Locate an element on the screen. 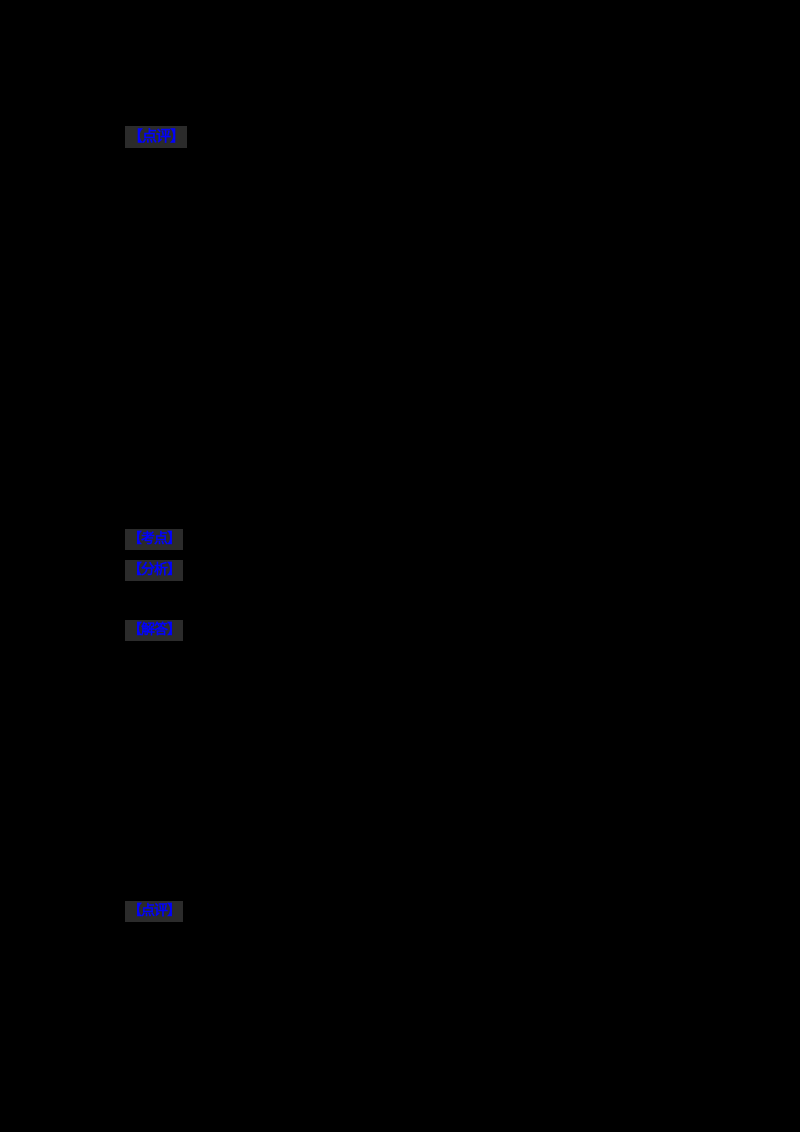 This screenshot has height=1132, width=800. annotation-label-kaodian: 【考点】 is located at coordinates (154, 539).